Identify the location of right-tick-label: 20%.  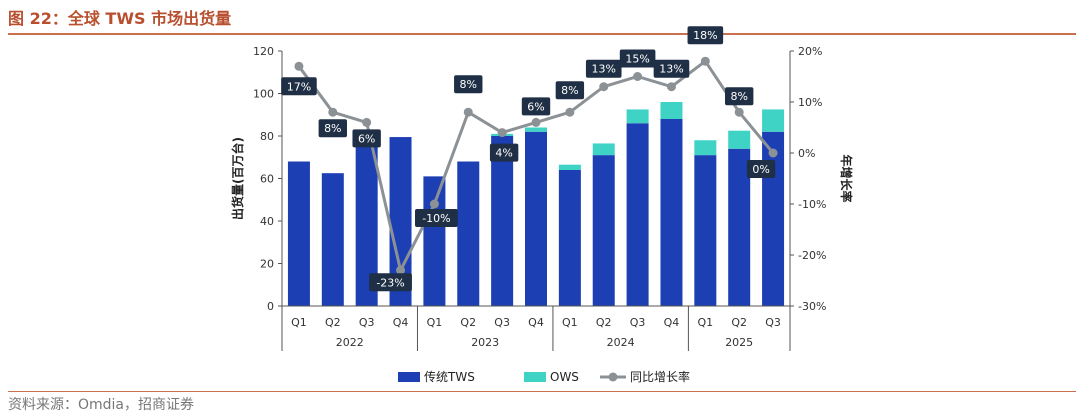
(810, 51).